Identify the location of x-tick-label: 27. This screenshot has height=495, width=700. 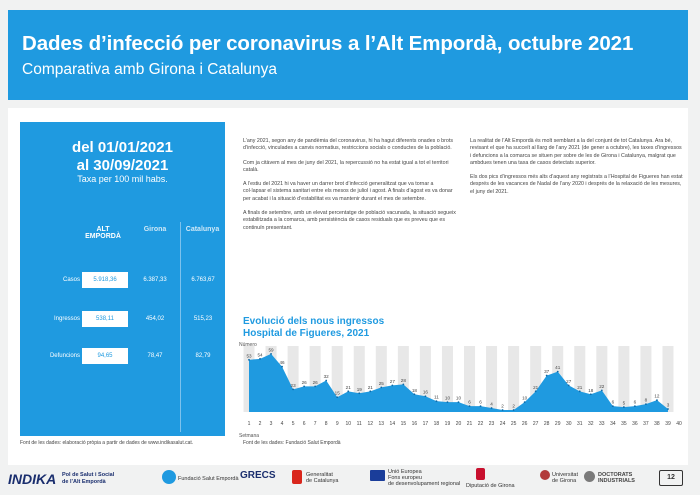
(536, 424).